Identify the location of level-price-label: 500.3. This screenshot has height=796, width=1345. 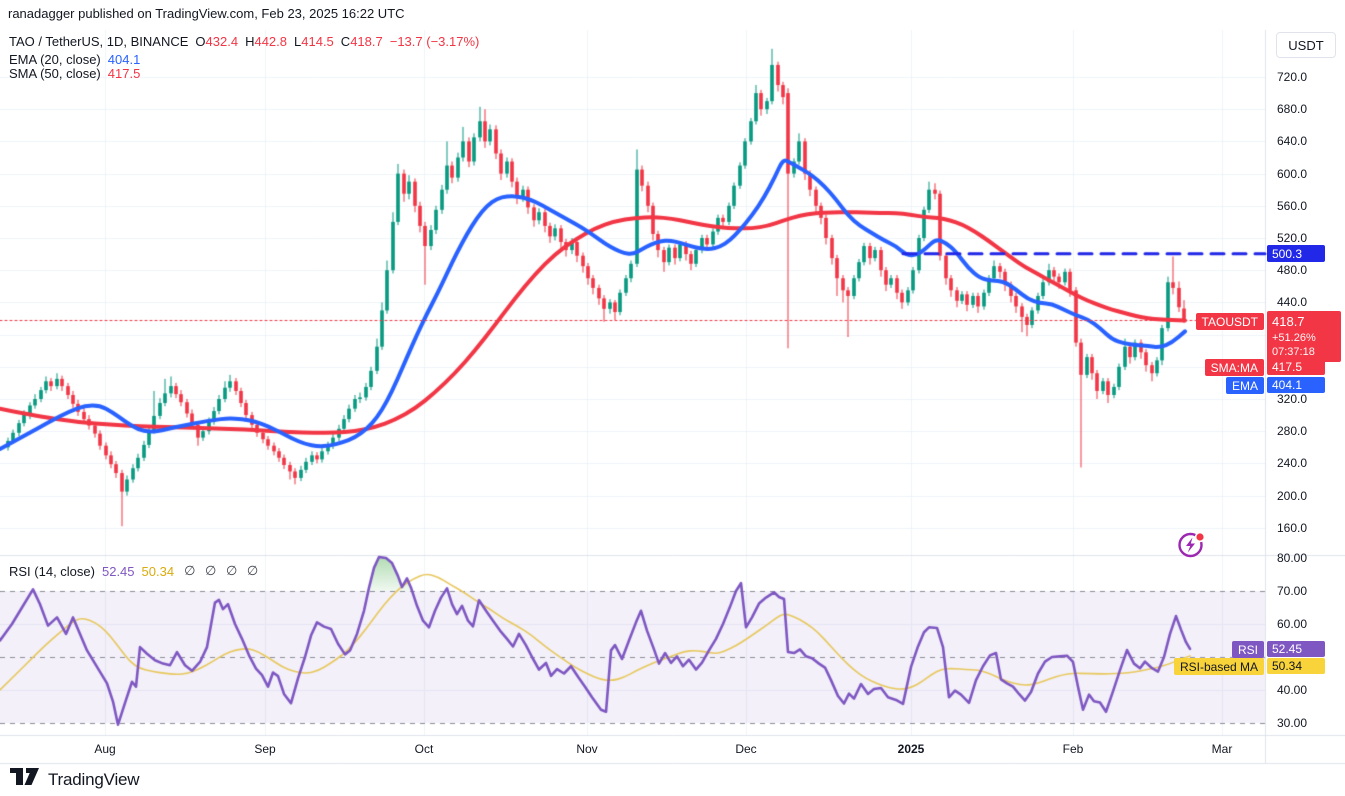
(1296, 253).